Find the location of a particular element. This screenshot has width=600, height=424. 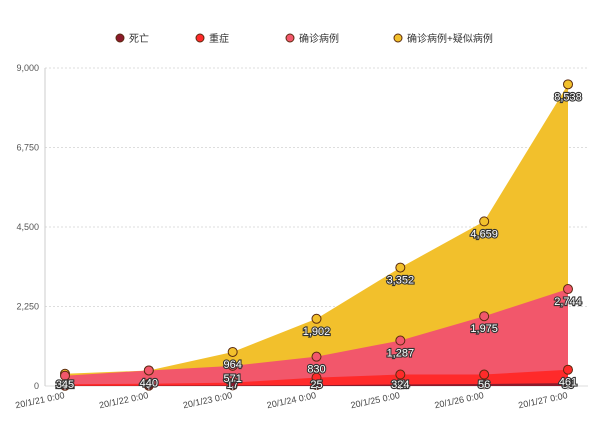

data-label: 17 is located at coordinates (233, 385).